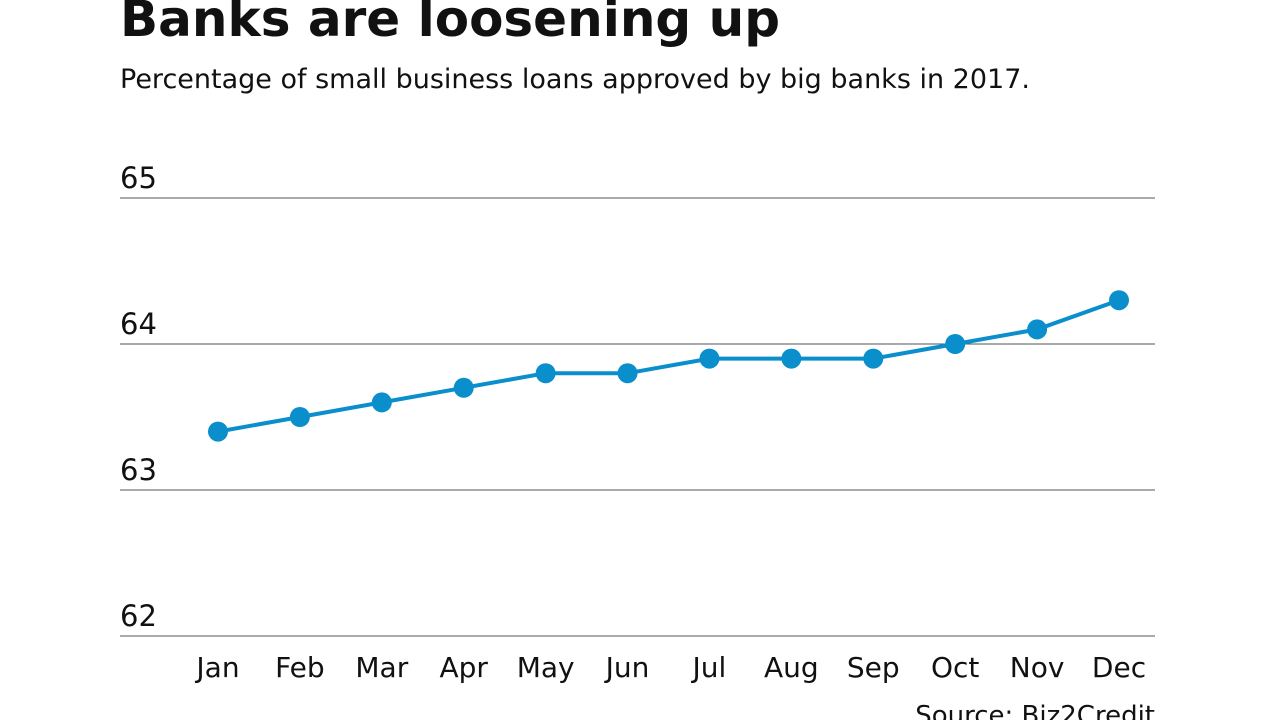 This screenshot has width=1280, height=720. I want to click on x-tick-label: Apr, so click(464, 667).